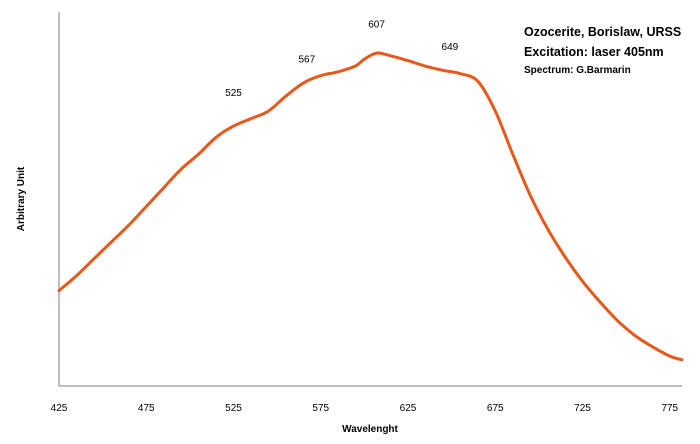  I want to click on peak-label: 649, so click(450, 47).